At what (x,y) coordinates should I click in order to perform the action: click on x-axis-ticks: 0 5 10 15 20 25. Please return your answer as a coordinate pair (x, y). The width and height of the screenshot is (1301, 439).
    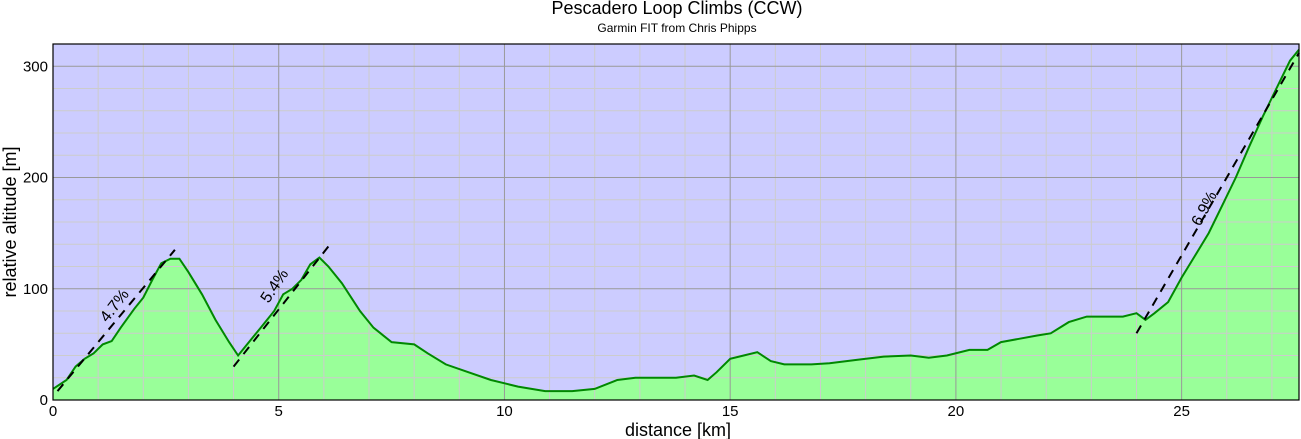
    Looking at the image, I should click on (619, 411).